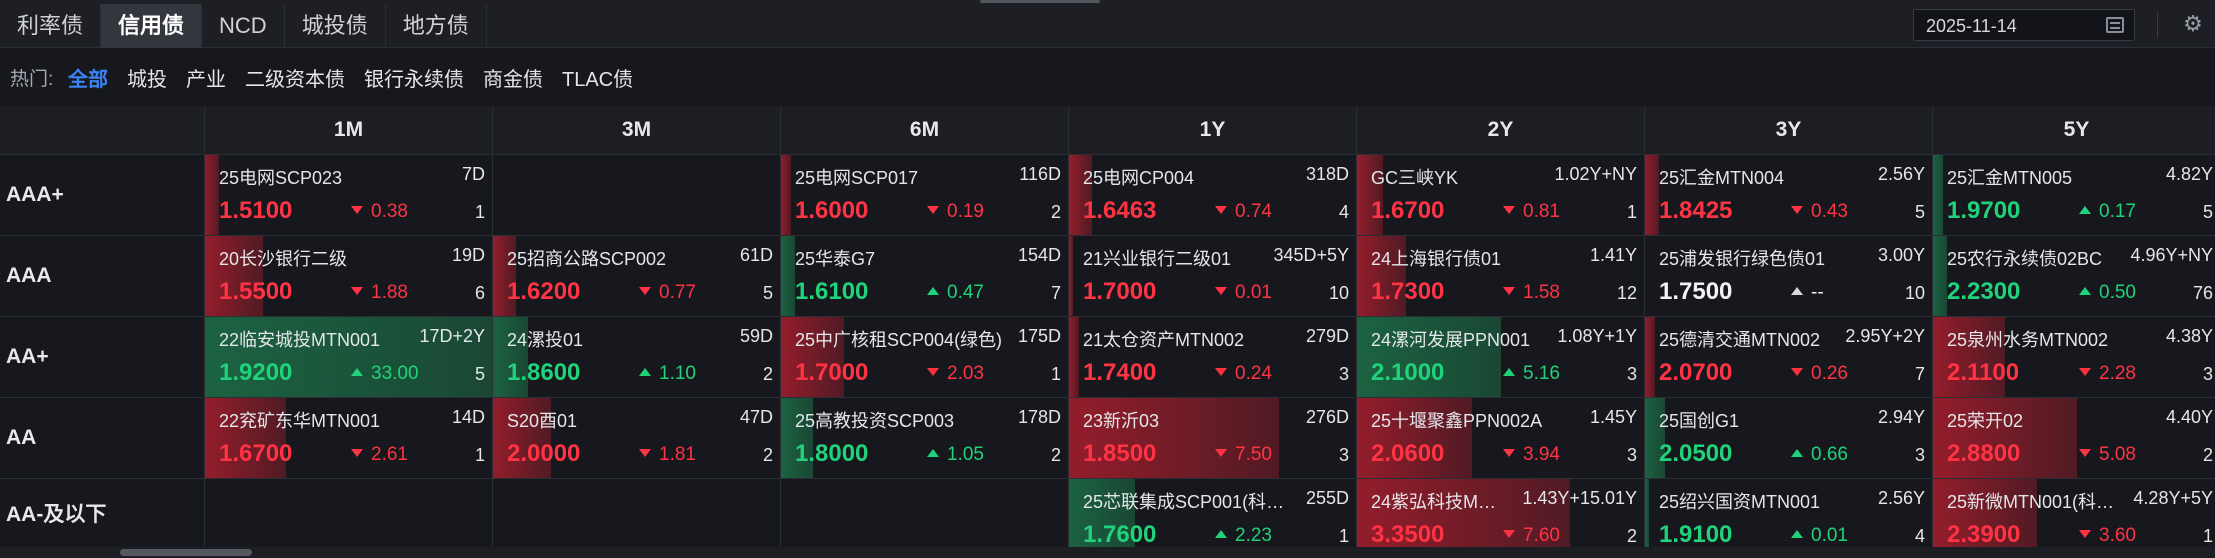 Image resolution: width=2215 pixels, height=558 pixels. What do you see at coordinates (1788, 356) in the screenshot?
I see `bond-cell: 25德清交通MTN002 2.95Y+2Y 2.0700 0.26 7` at bounding box center [1788, 356].